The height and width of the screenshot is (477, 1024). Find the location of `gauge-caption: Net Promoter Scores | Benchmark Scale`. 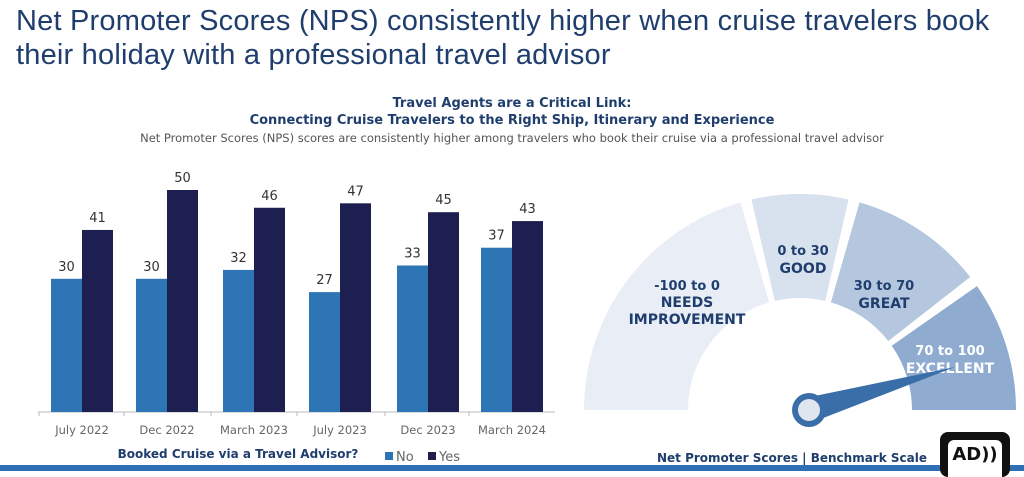

gauge-caption: Net Promoter Scores | Benchmark Scale is located at coordinates (792, 458).